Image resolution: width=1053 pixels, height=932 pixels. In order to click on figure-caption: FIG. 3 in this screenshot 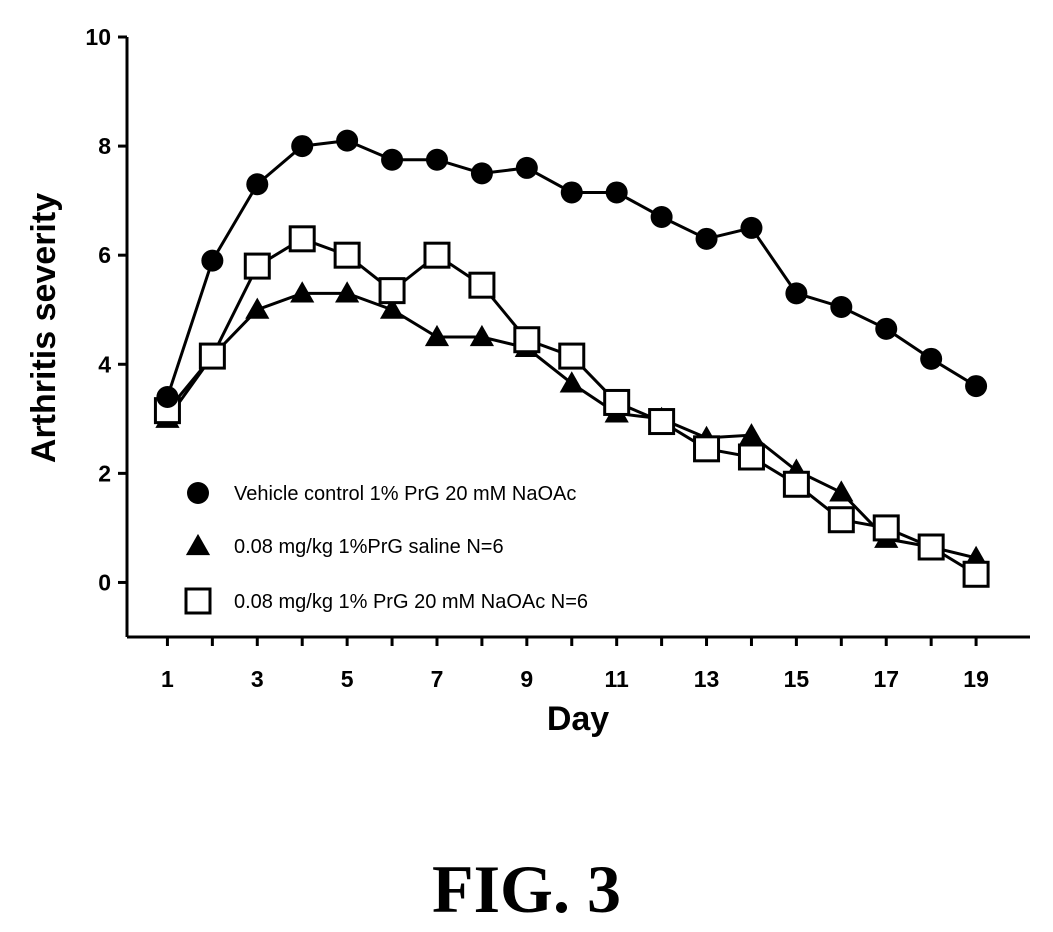, I will do `click(526, 889)`.